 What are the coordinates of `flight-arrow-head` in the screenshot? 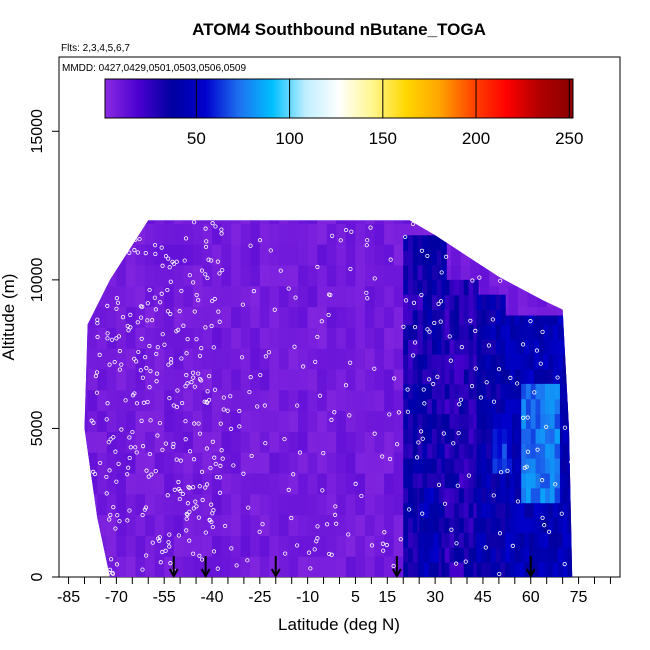 It's located at (530, 573).